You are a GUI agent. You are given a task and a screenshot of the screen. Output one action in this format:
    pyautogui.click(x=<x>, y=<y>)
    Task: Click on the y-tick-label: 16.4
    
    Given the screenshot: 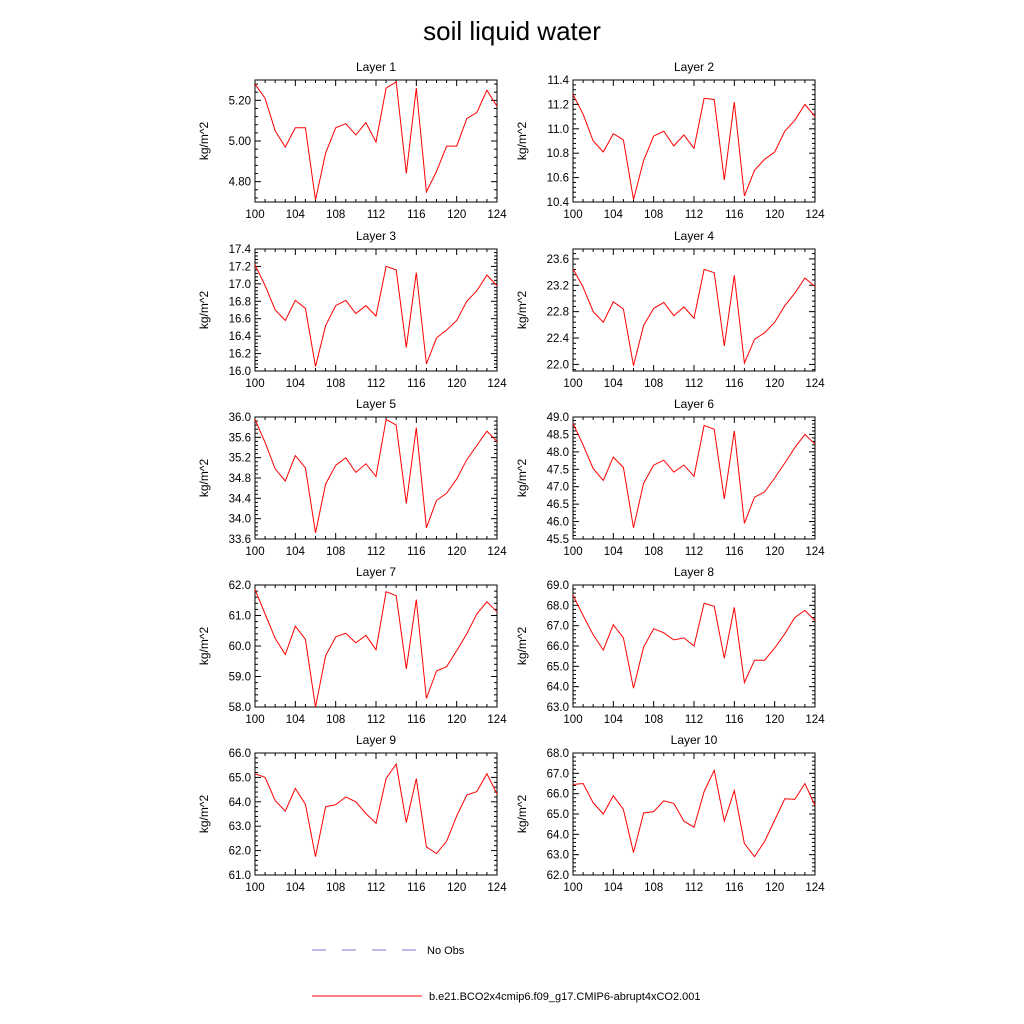 What is the action you would take?
    pyautogui.click(x=240, y=337)
    